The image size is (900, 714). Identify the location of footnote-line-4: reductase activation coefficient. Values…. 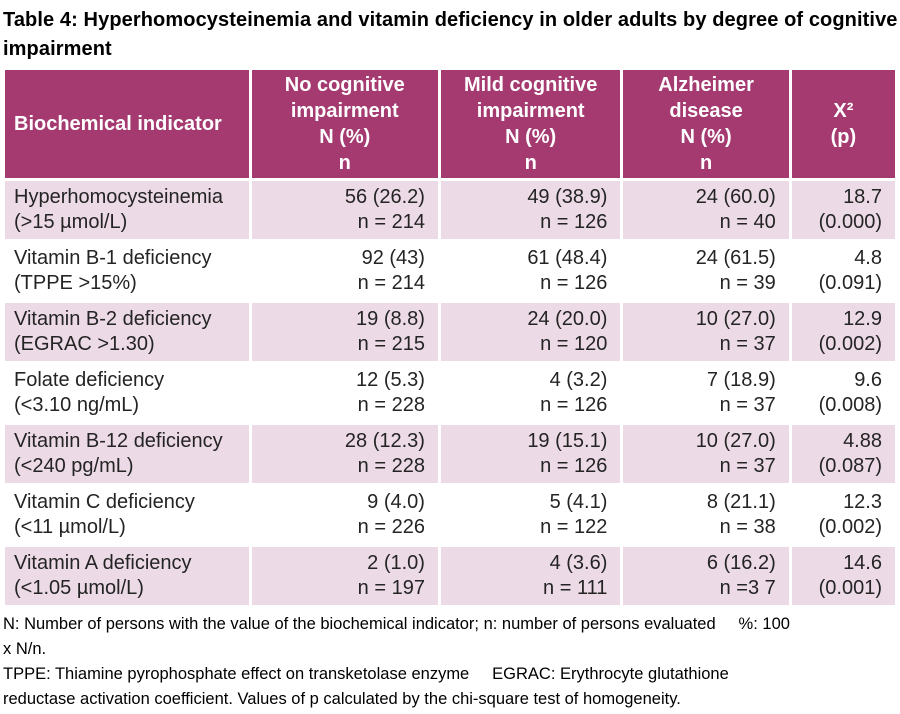
(342, 699).